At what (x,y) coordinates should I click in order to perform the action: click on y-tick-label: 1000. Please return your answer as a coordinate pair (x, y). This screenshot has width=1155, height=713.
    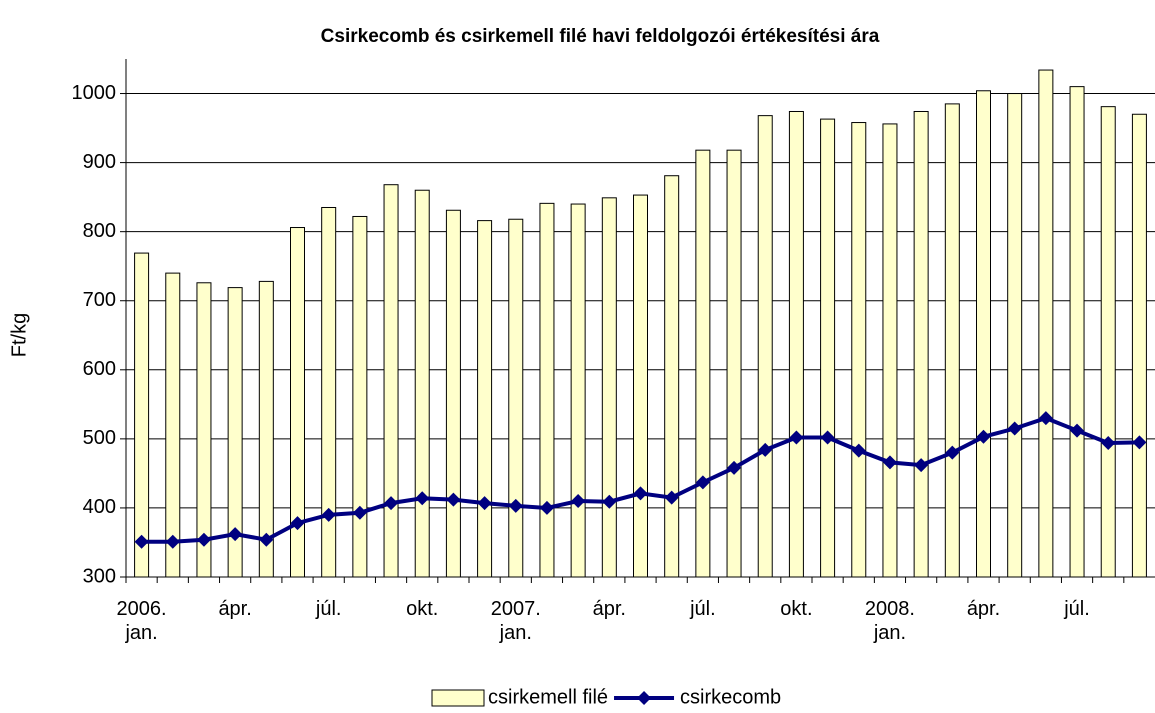
    Looking at the image, I should click on (94, 93).